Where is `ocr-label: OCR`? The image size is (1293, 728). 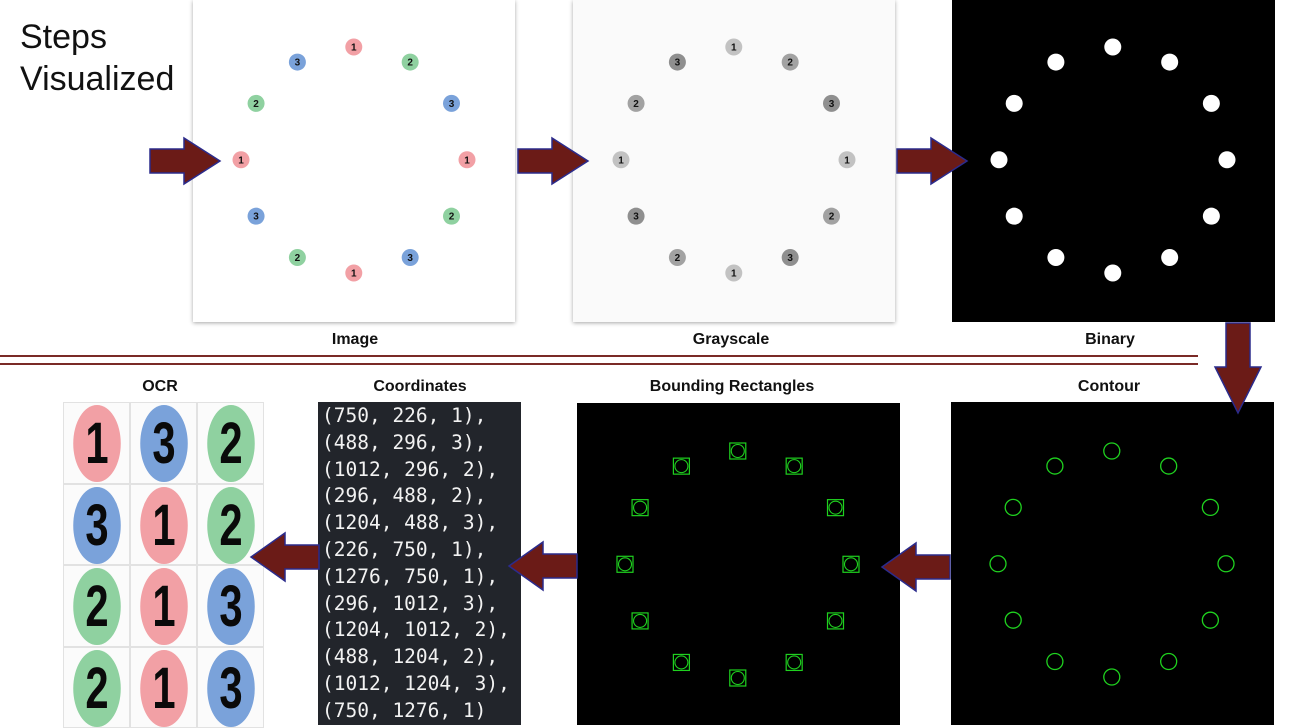
ocr-label: OCR is located at coordinates (160, 387).